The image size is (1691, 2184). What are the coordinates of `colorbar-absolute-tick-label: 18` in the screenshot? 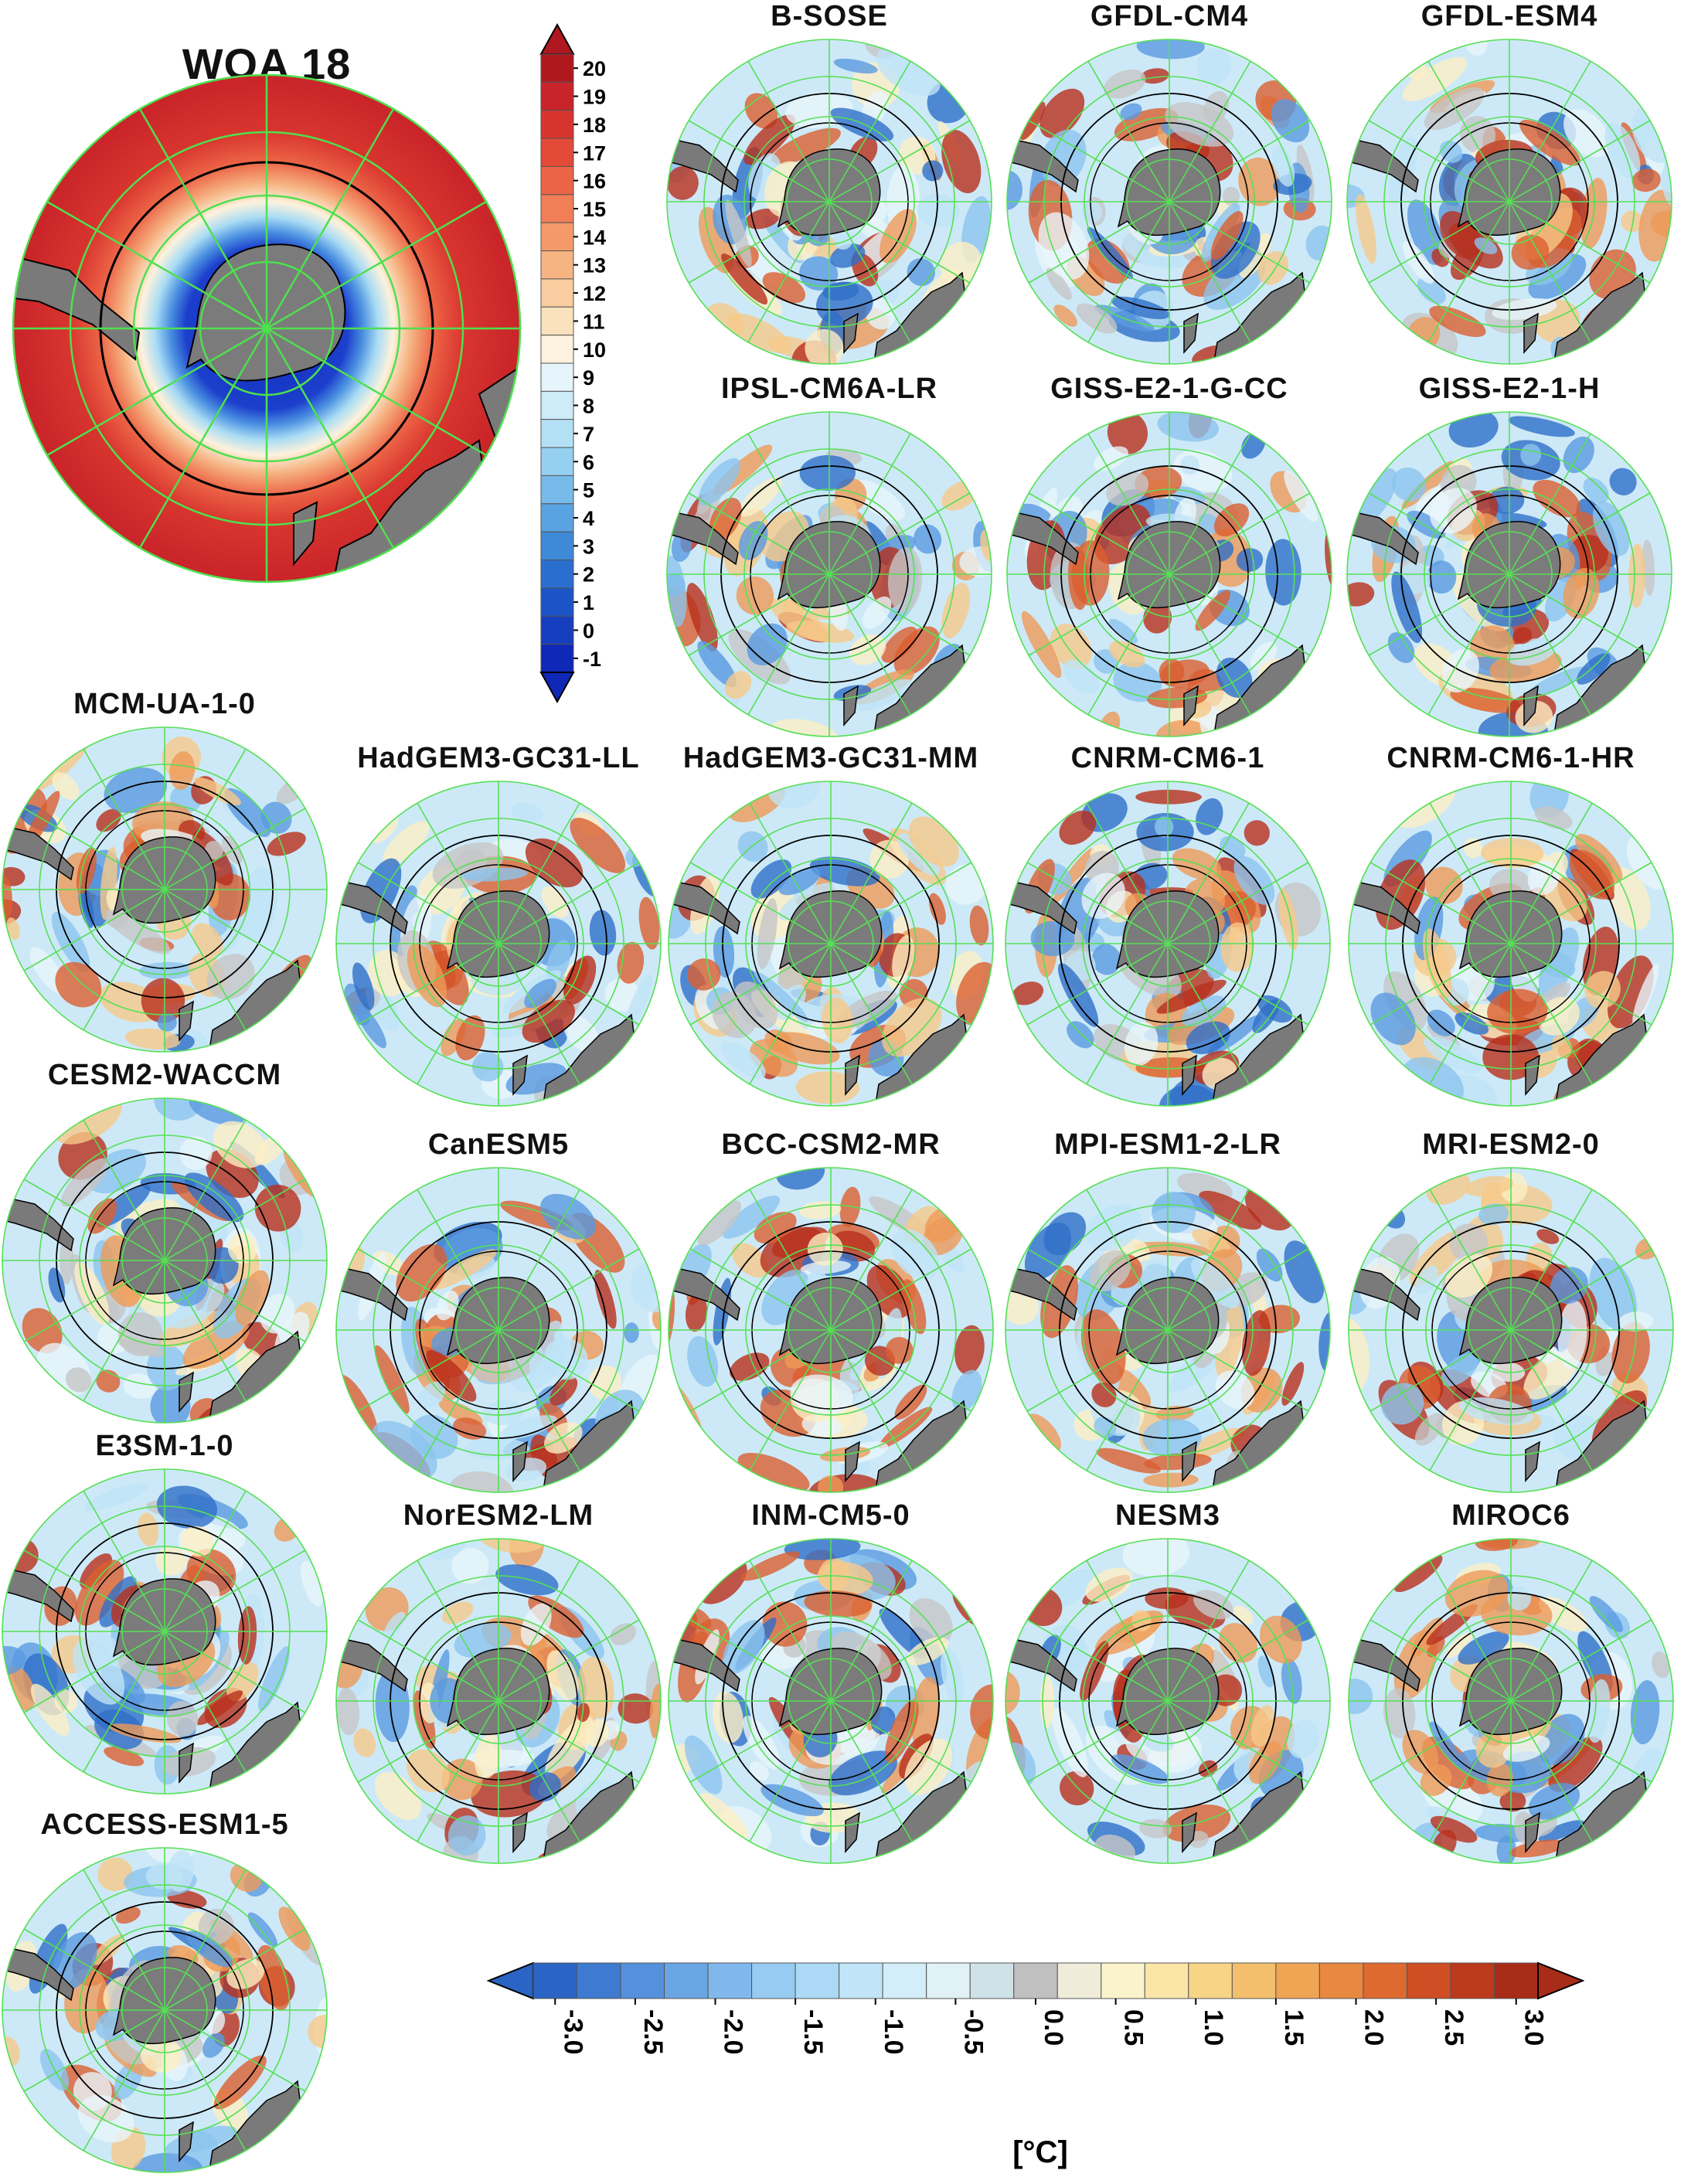 It's located at (594, 126).